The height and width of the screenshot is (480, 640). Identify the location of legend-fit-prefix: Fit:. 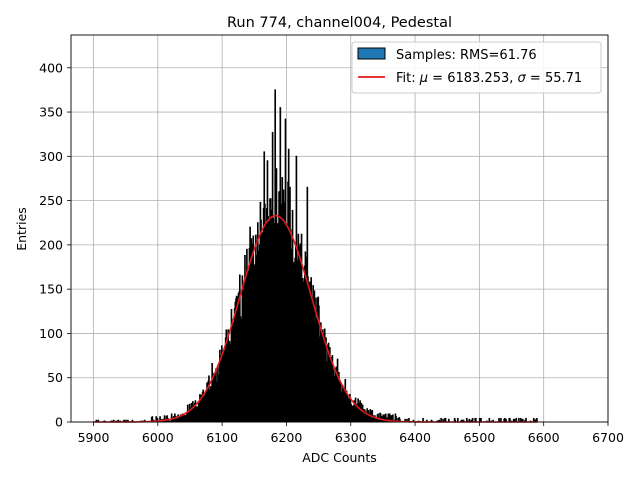
(408, 78).